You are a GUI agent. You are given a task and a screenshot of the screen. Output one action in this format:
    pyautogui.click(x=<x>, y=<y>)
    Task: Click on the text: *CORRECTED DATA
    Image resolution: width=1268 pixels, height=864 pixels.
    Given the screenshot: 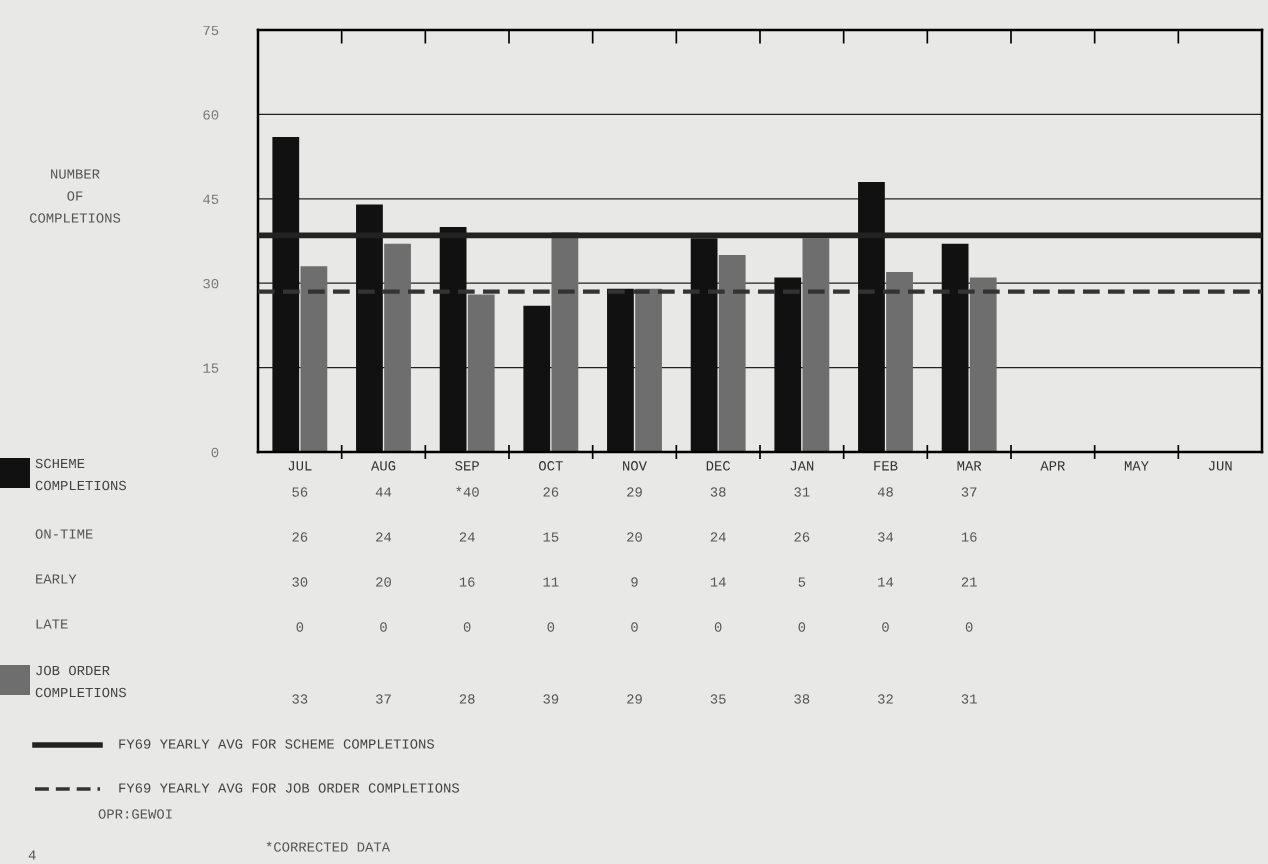 What is the action you would take?
    pyautogui.click(x=328, y=846)
    